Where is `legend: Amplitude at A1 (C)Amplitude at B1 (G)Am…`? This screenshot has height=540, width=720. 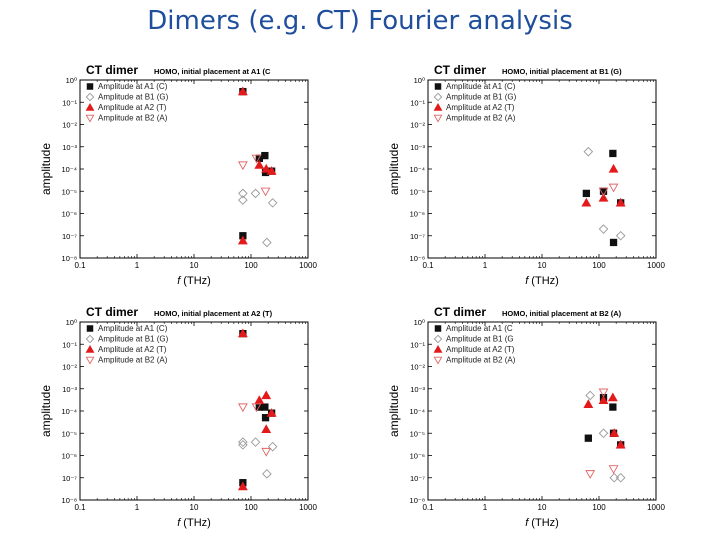
legend: Amplitude at A1 (C)Amplitude at B1 (G)Am… is located at coordinates (127, 102).